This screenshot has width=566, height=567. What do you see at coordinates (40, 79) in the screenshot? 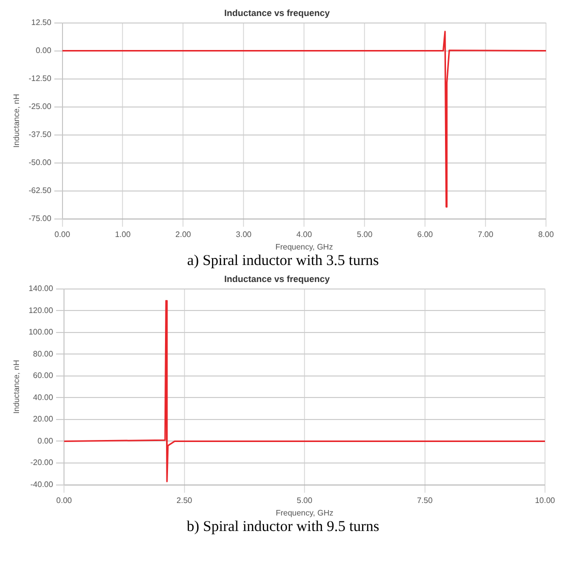
I see `y-tick-label: -12.50` at bounding box center [40, 79].